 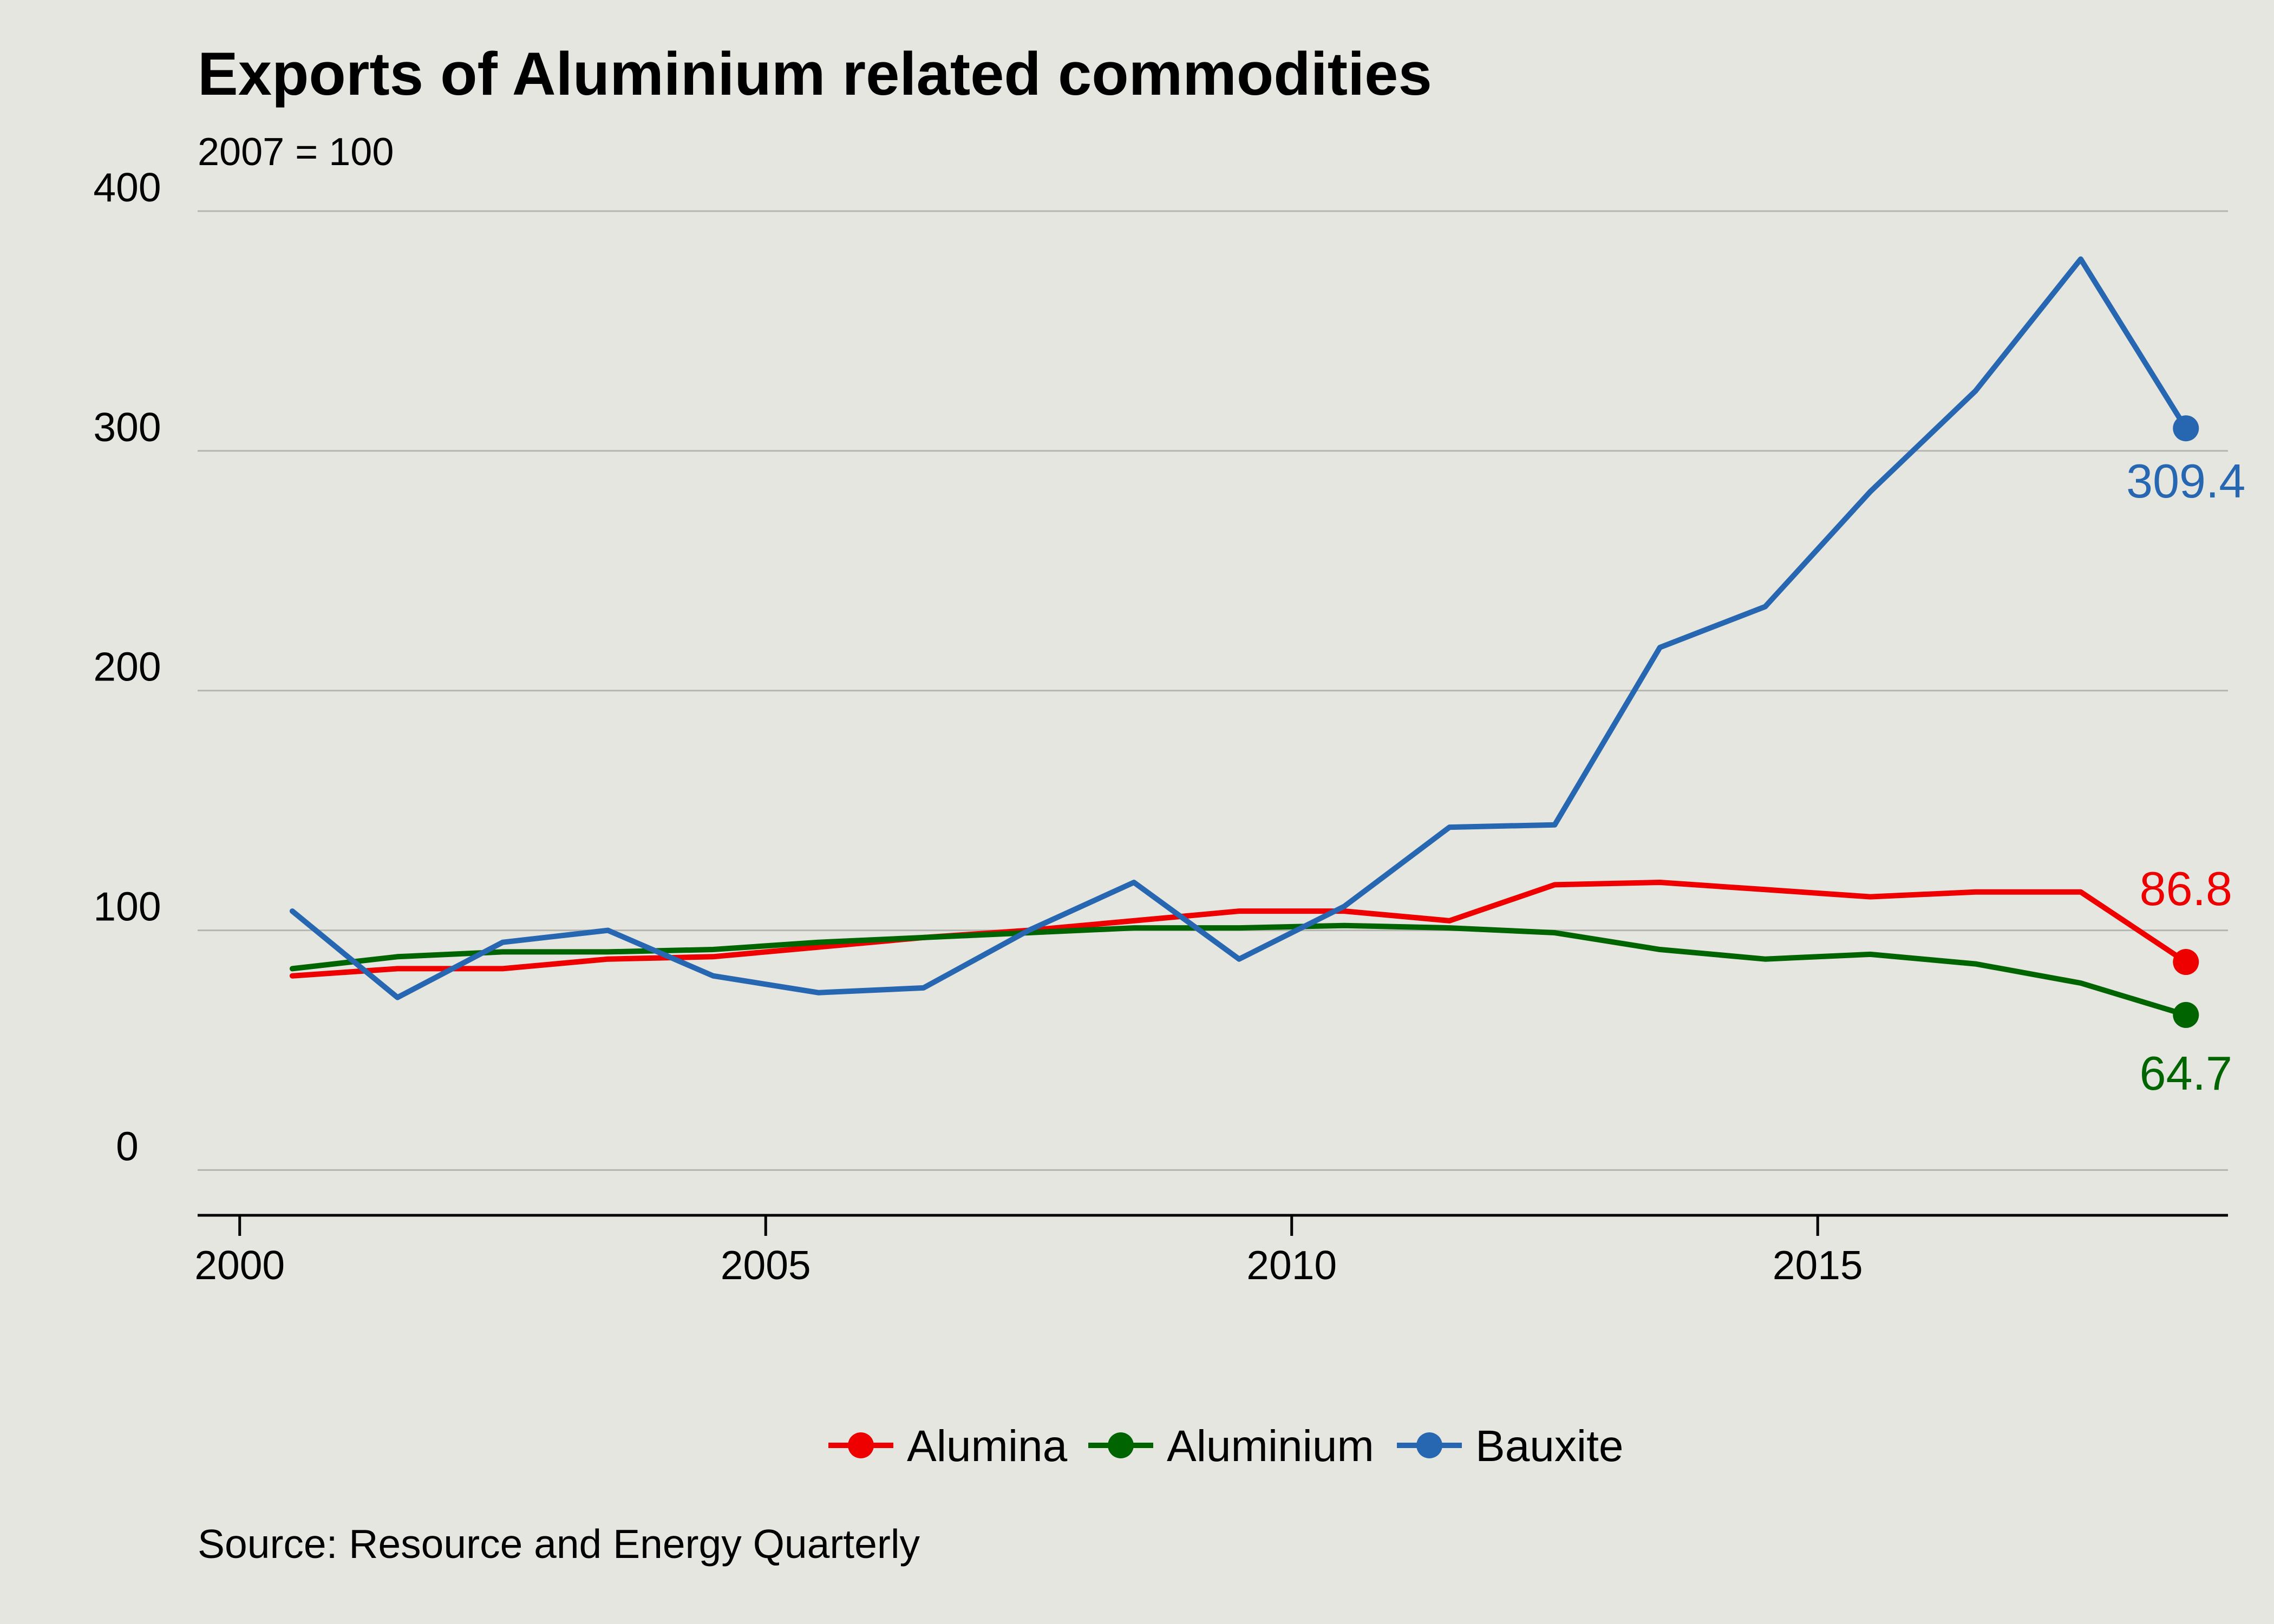 I want to click on legend-swatch-point-alumina, so click(x=861, y=1445).